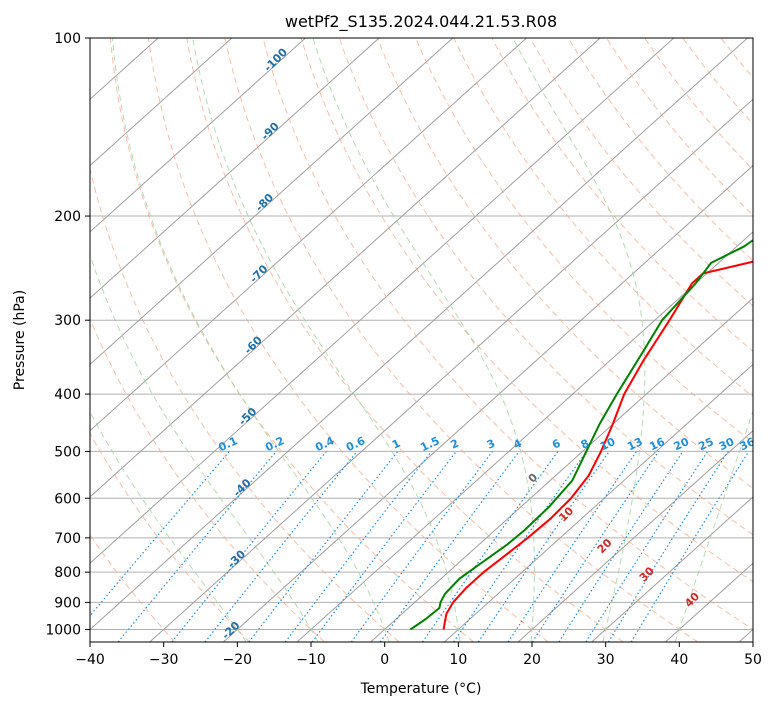  I want to click on mixing-ratio-label: 36, so click(748, 444).